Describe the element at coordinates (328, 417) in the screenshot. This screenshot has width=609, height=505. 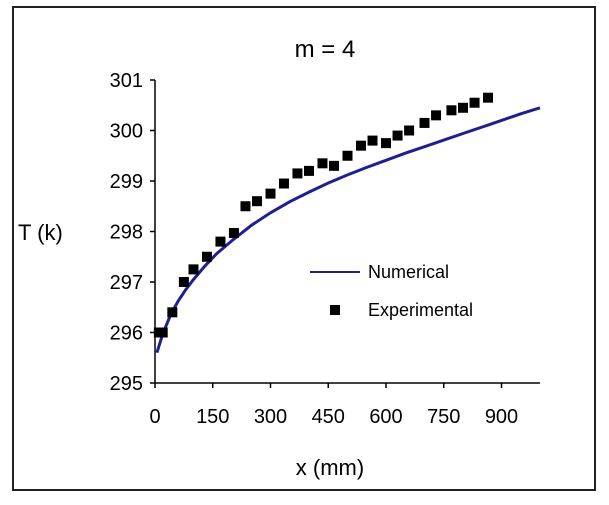
I see `x-tick-label: 450` at that location.